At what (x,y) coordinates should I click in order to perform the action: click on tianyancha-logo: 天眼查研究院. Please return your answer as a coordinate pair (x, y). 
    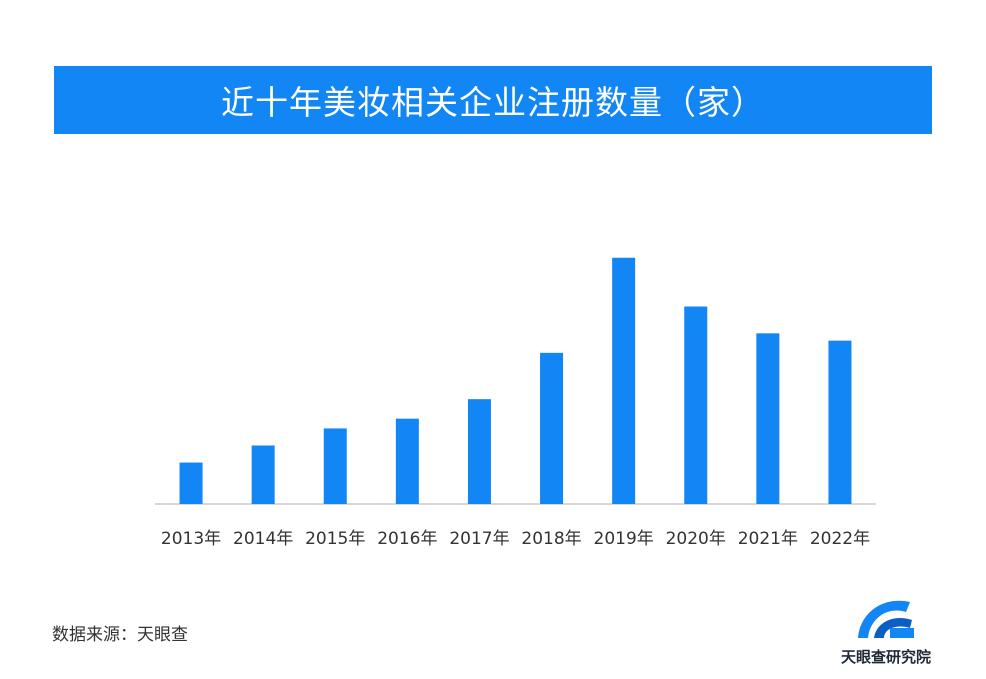
    Looking at the image, I should click on (886, 632).